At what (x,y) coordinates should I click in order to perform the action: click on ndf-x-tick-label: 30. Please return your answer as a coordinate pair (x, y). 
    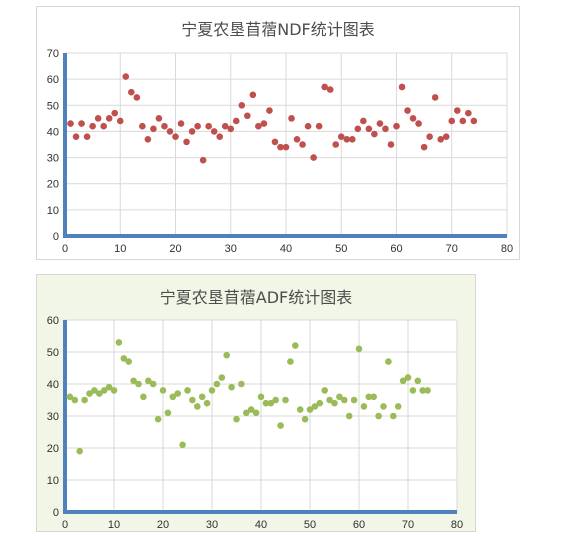
    Looking at the image, I should click on (231, 249).